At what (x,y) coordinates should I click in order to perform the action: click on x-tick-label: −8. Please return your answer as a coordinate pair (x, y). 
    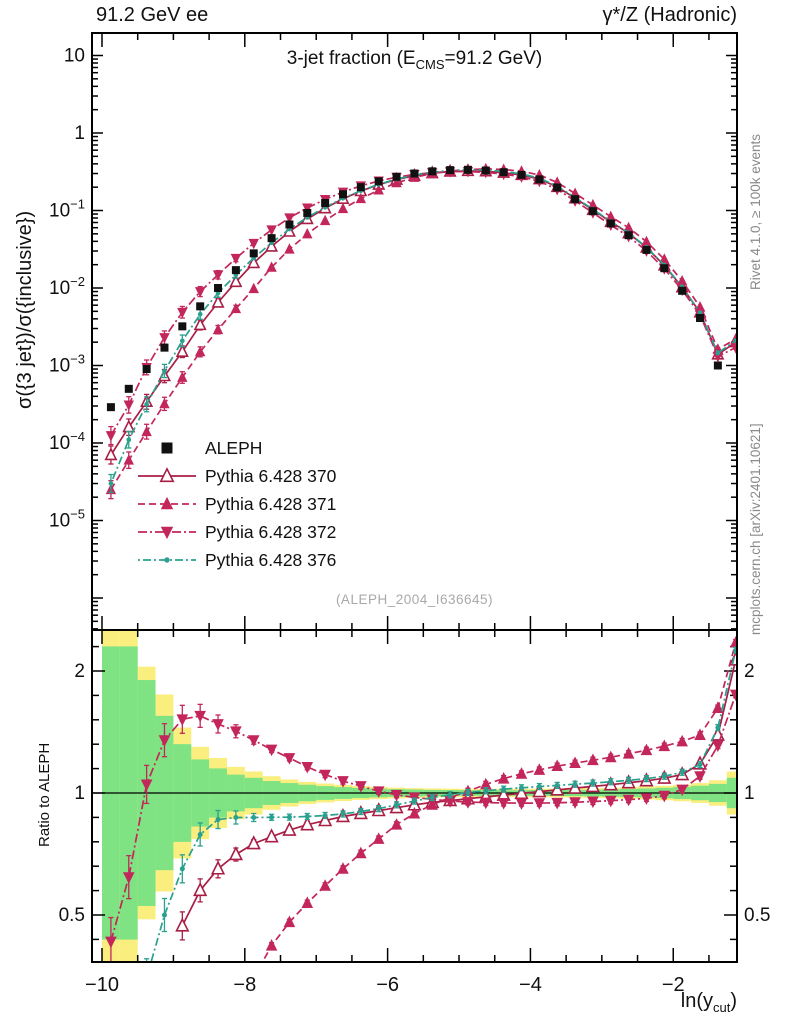
    Looking at the image, I should click on (244, 985).